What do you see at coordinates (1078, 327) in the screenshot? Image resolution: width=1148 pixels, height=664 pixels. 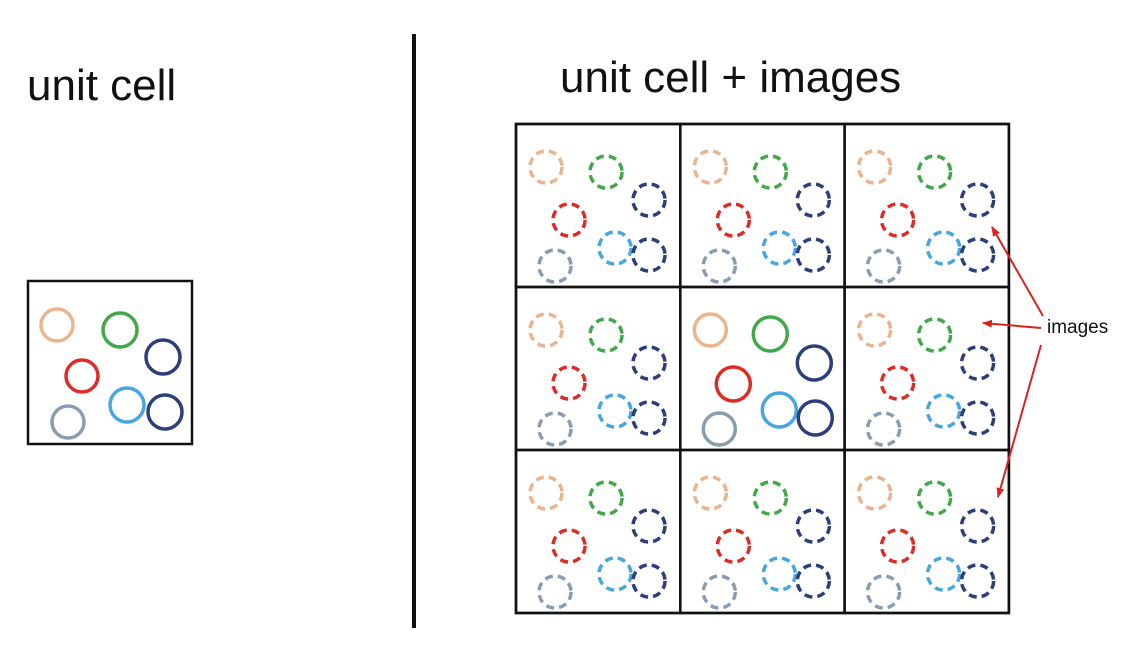 I see `images-label: images` at bounding box center [1078, 327].